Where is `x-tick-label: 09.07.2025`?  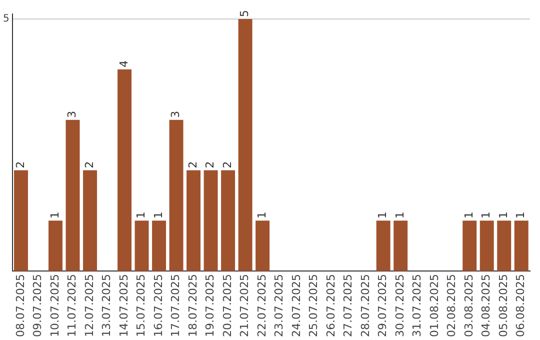 x-tick-label: 09.07.2025 is located at coordinates (37, 306).